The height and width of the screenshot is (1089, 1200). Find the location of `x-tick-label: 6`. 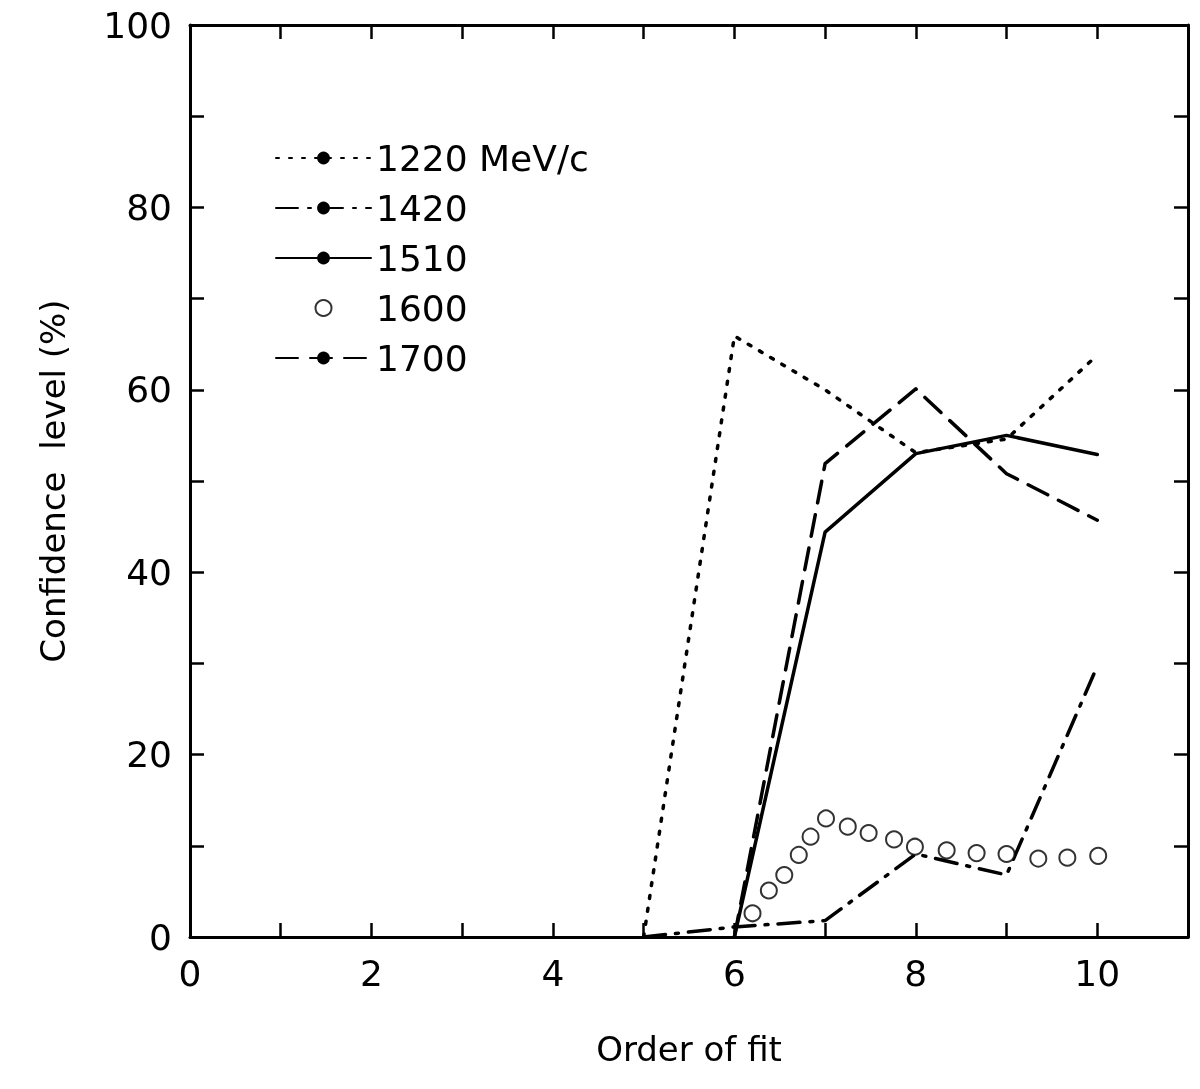

x-tick-label: 6 is located at coordinates (734, 973).